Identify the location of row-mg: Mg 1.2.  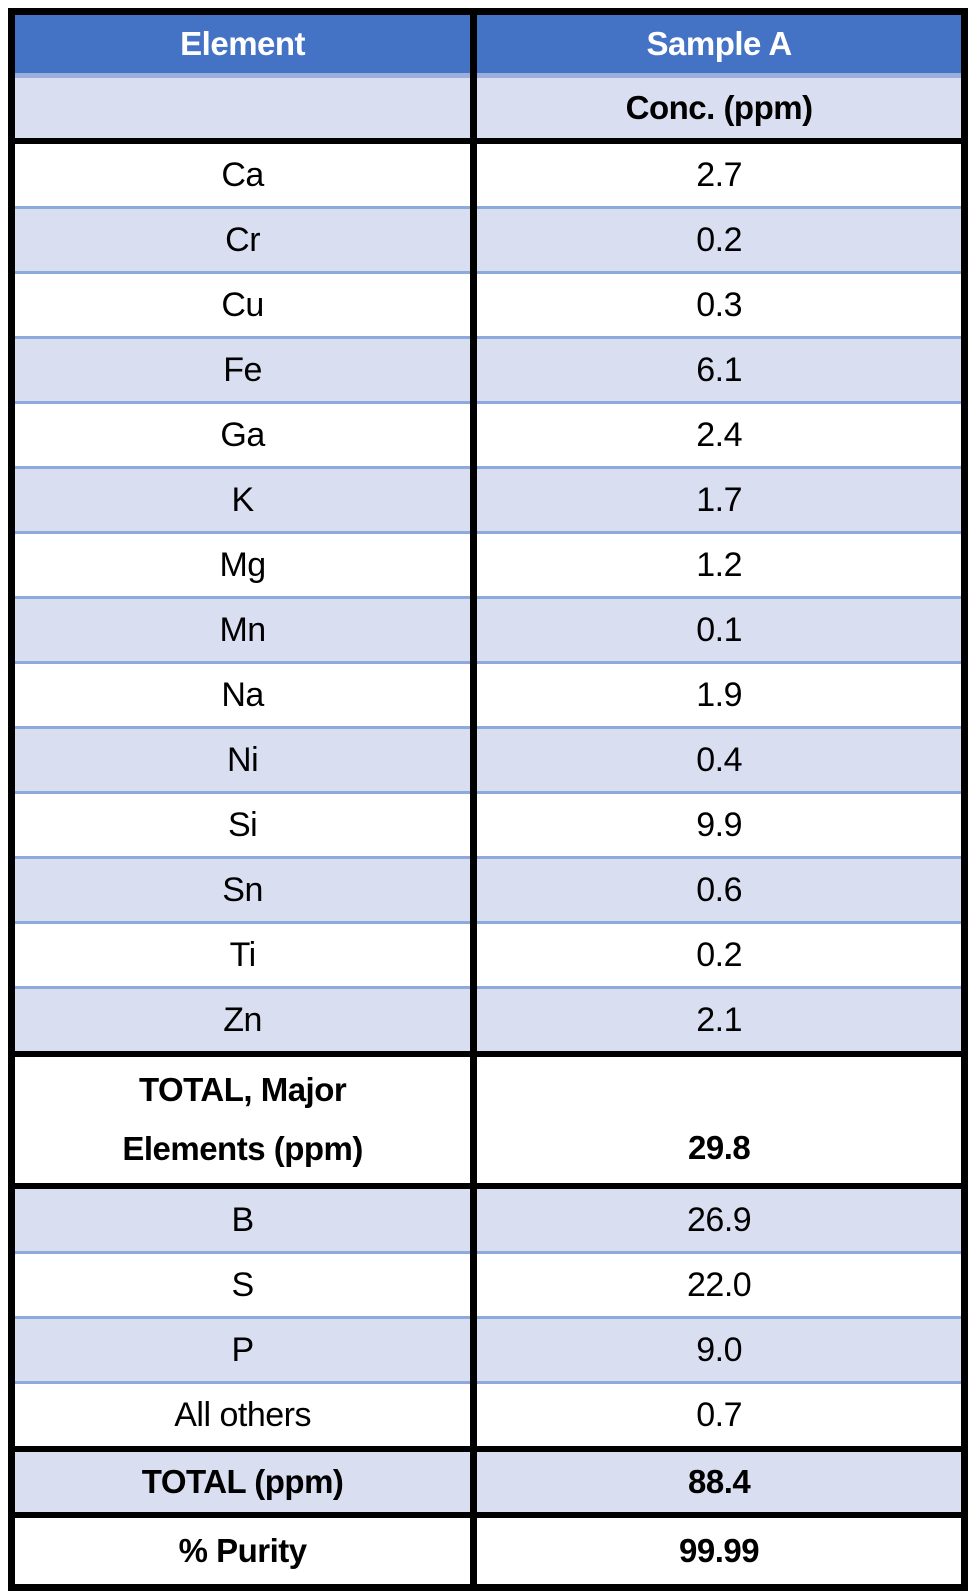
(488, 565).